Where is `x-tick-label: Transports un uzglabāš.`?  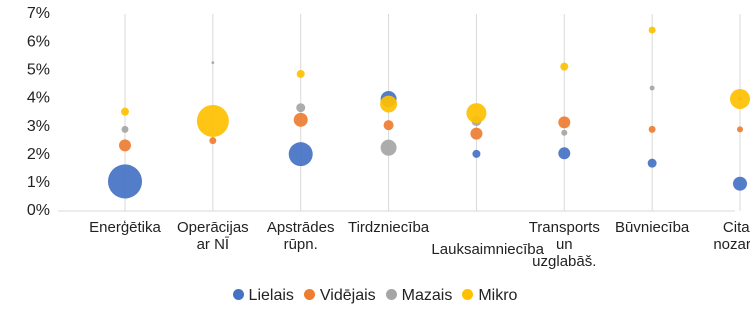 x-tick-label: Transports un uzglabāš. is located at coordinates (564, 244).